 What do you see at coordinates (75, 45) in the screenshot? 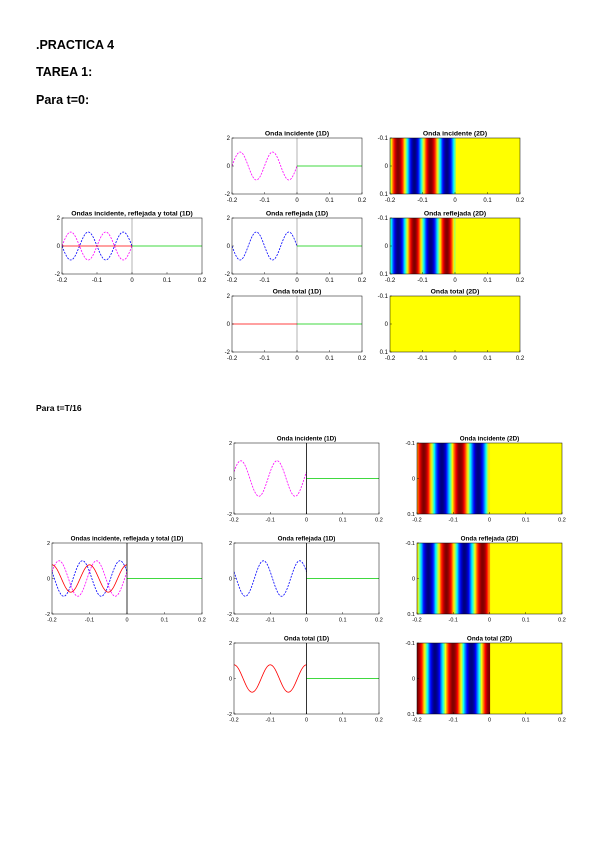
I see `page-heading: .PRACTICA 4` at bounding box center [75, 45].